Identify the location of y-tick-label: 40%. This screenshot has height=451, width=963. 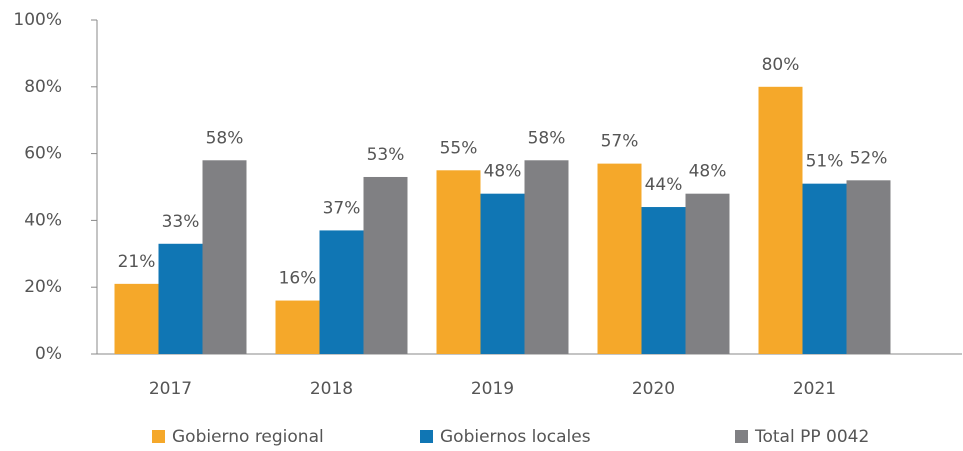
(43, 220).